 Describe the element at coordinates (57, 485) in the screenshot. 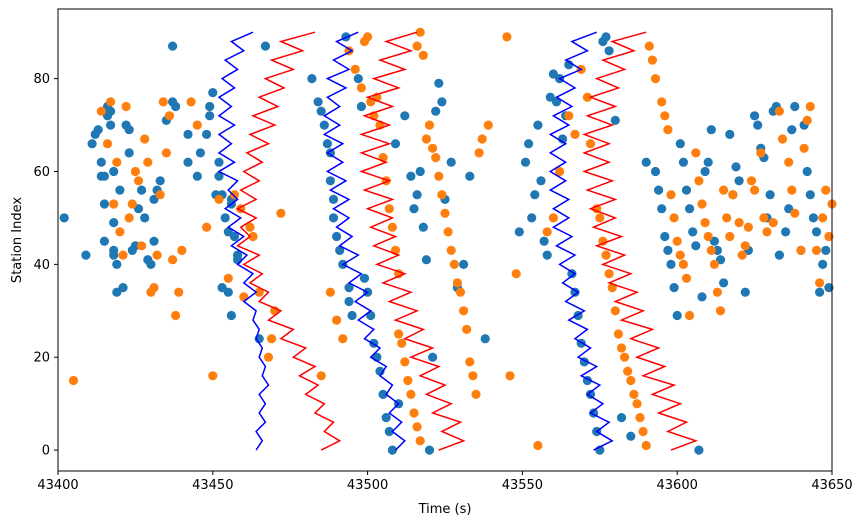

I see `x-tick-label: 43400` at that location.